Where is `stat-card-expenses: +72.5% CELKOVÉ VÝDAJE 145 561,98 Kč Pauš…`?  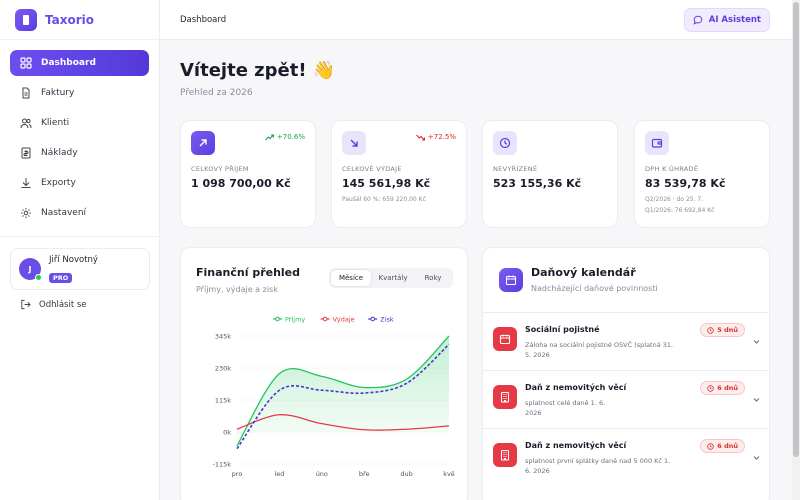 stat-card-expenses: +72.5% CELKOVÉ VÝDAJE 145 561,98 Kč Pauš… is located at coordinates (399, 174).